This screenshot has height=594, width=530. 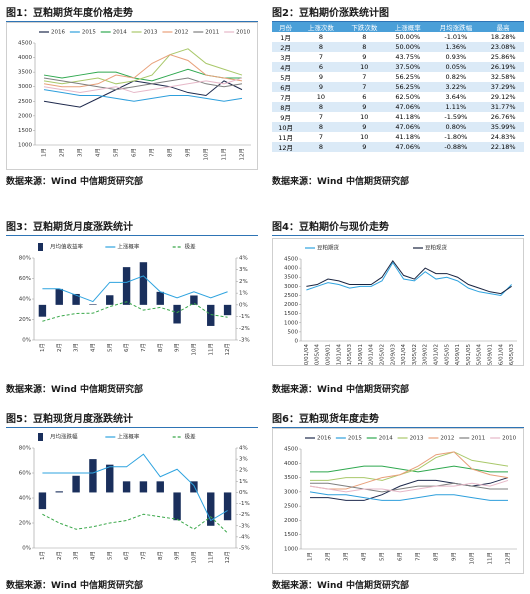 What do you see at coordinates (372, 355) in the screenshot?
I see `x-tick-label: 2012/01/04` at bounding box center [372, 355].